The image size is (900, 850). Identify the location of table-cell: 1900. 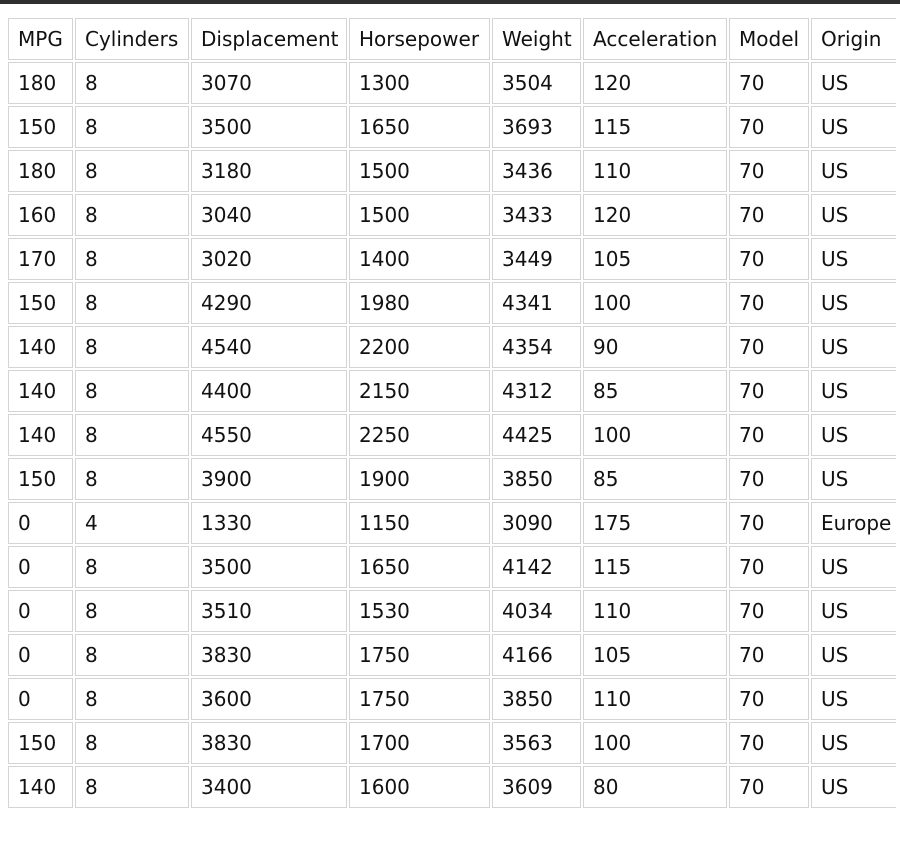
(419, 479).